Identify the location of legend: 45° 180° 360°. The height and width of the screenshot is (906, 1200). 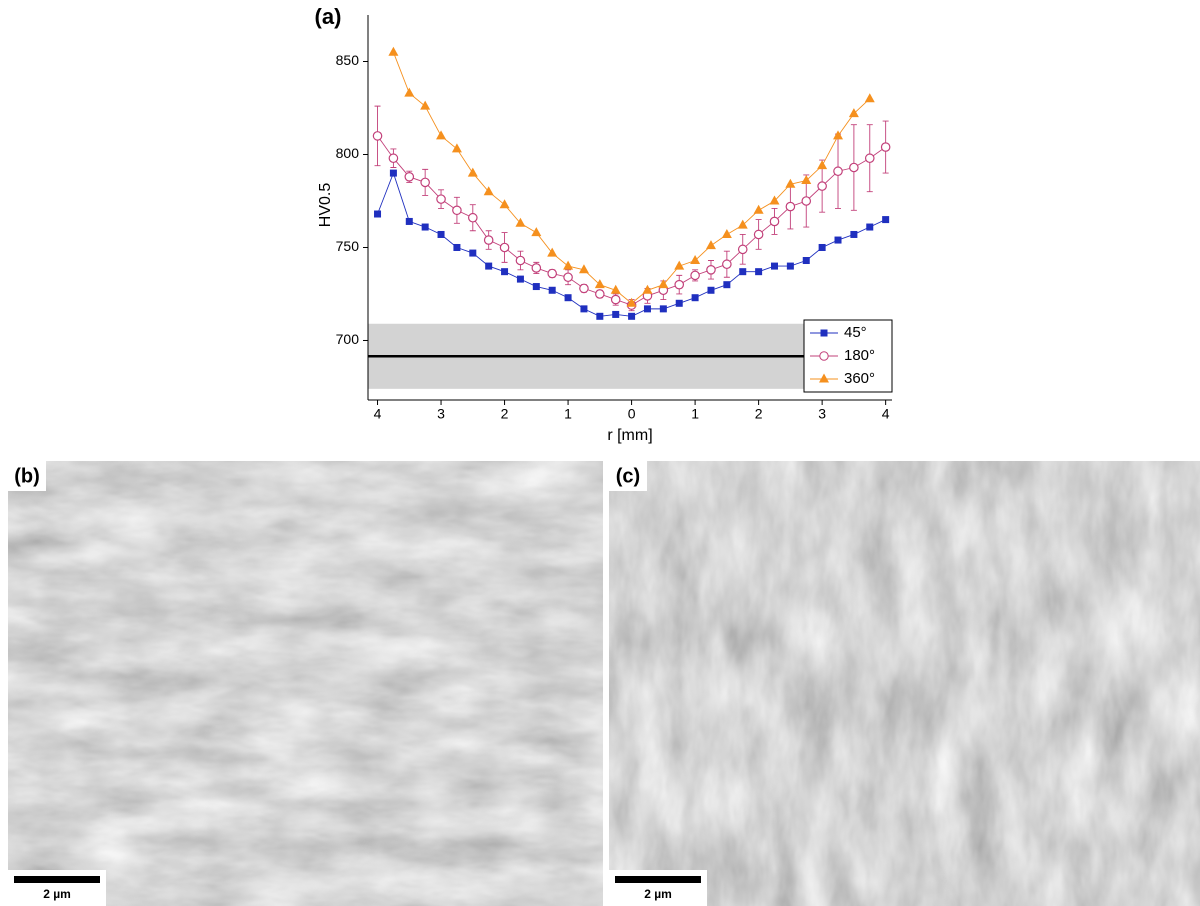
(848, 356).